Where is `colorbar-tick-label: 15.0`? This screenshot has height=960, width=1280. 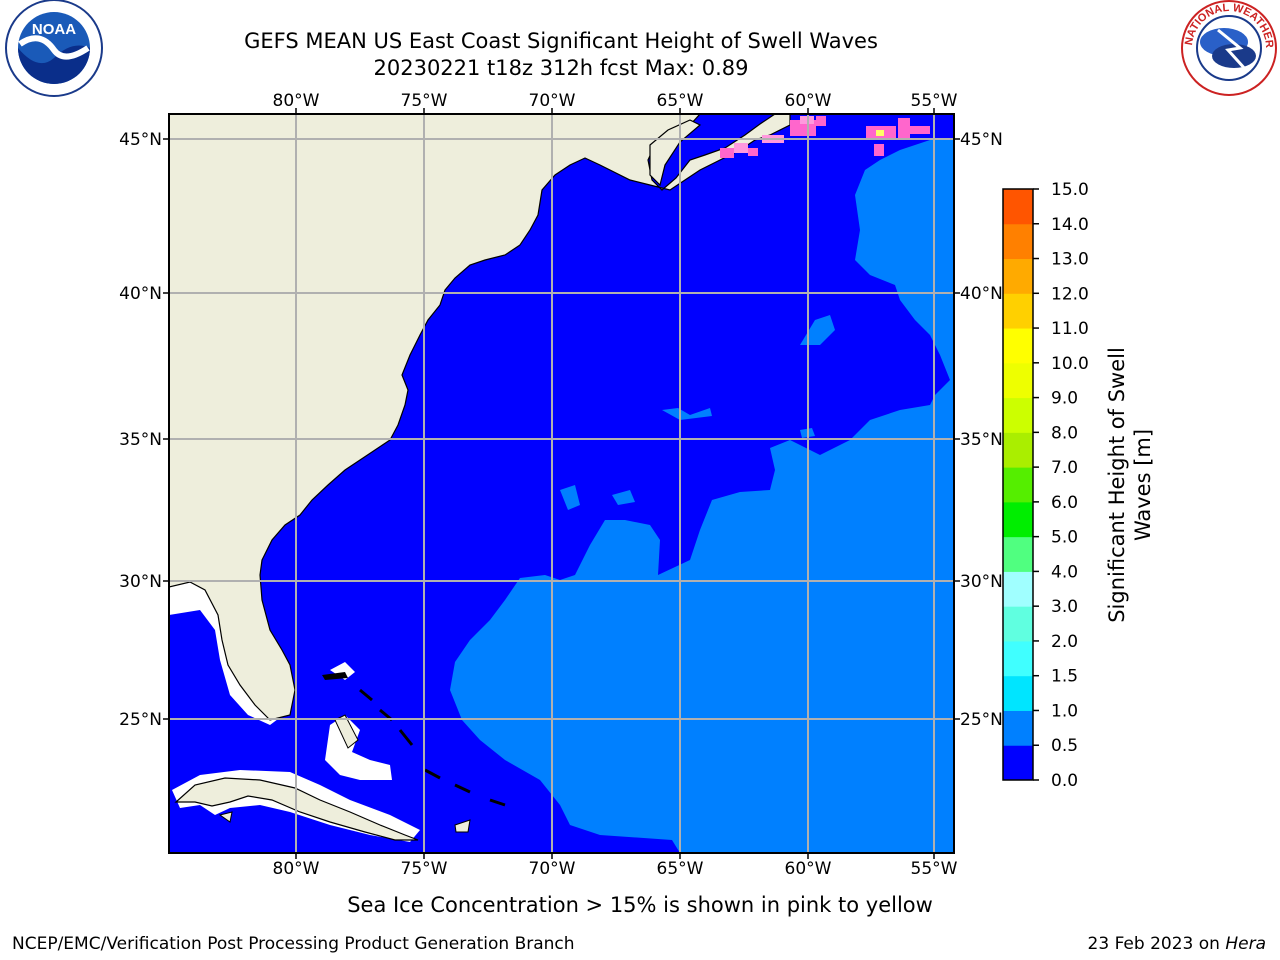
colorbar-tick-label: 15.0 is located at coordinates (1070, 190).